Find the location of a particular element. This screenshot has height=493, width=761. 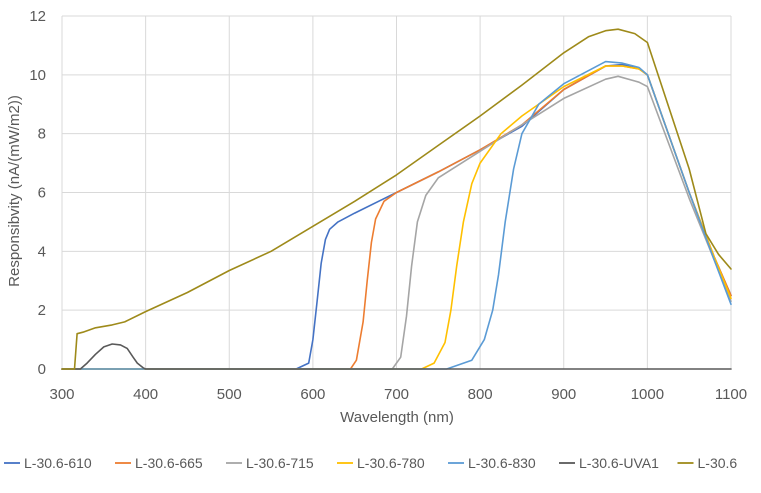

y-axis-title: Responsibvity (nA/(mW/m2)) is located at coordinates (14, 191).